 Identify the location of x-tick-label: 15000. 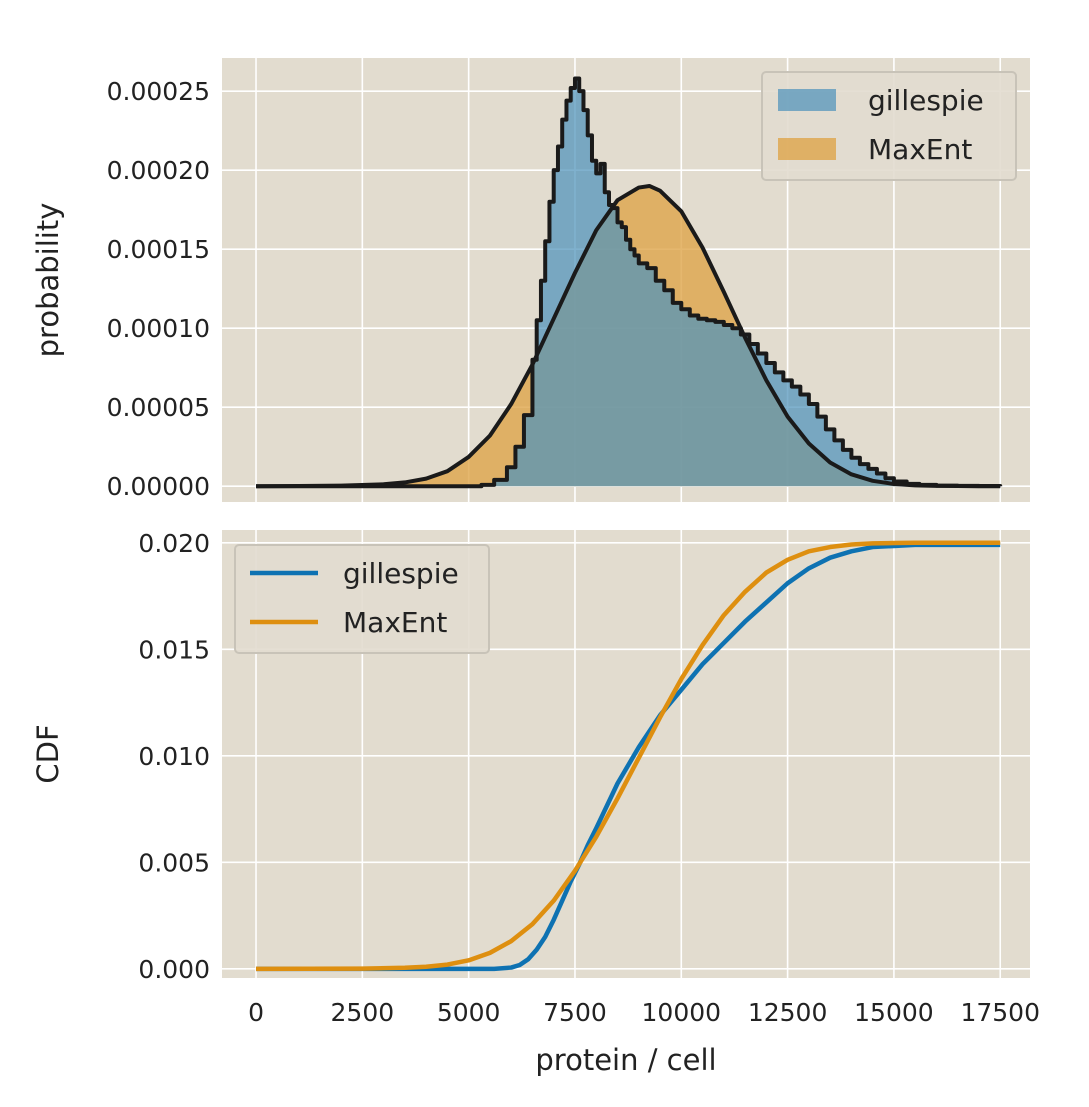
(894, 1012).